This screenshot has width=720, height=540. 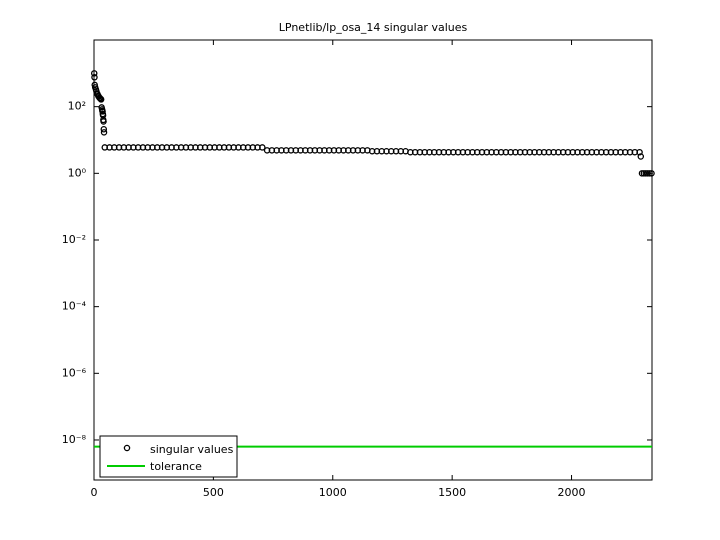 I want to click on x-tick-label: 1000, so click(x=333, y=492).